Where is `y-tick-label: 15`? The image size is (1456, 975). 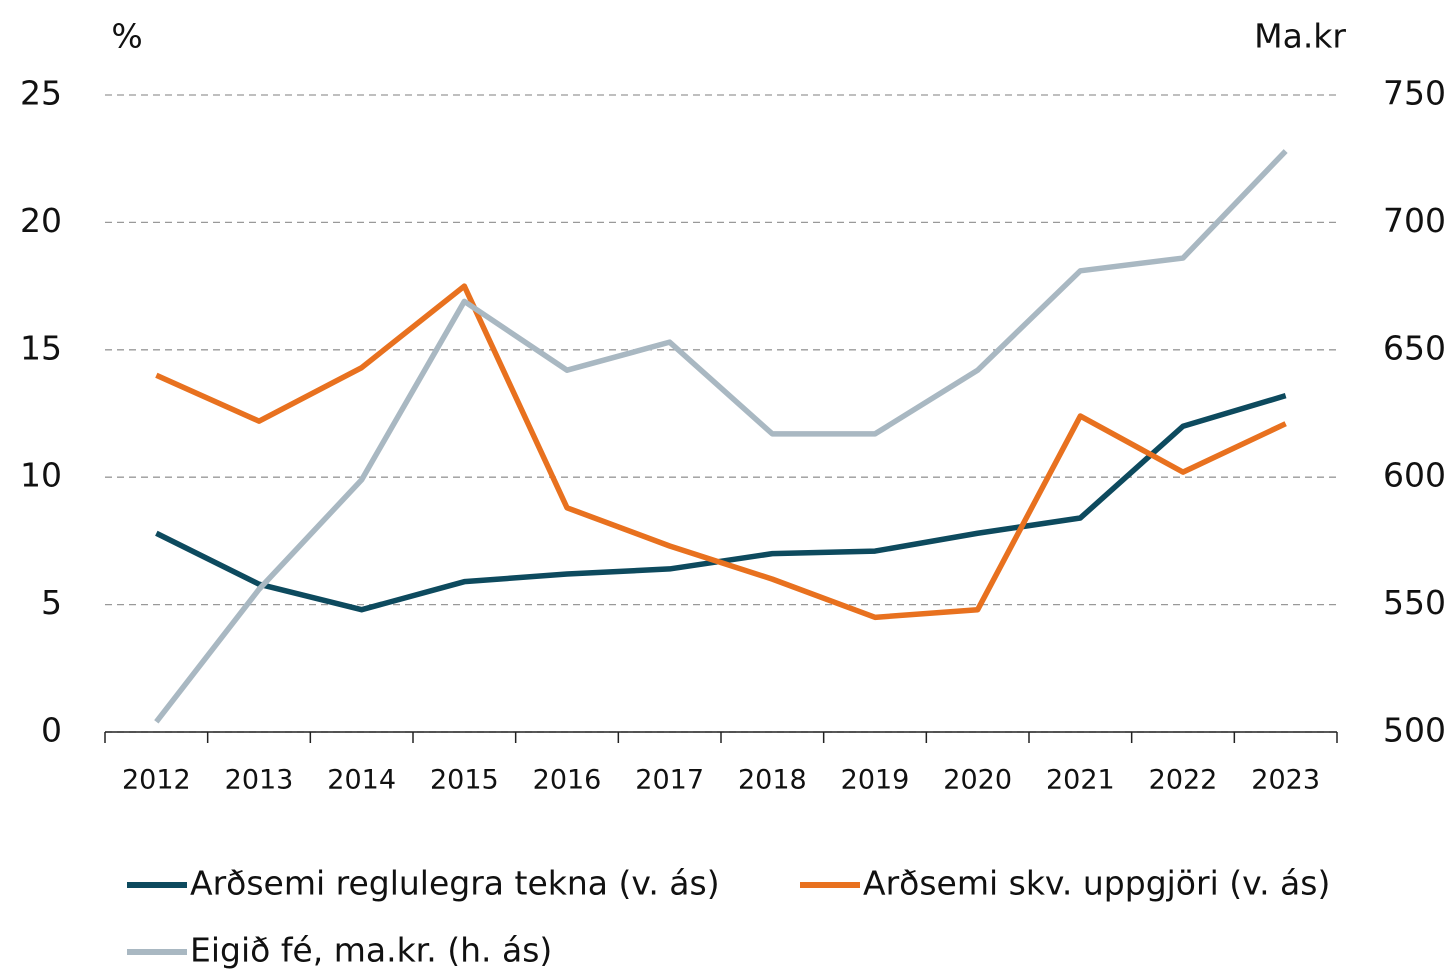 y-tick-label: 15 is located at coordinates (41, 347).